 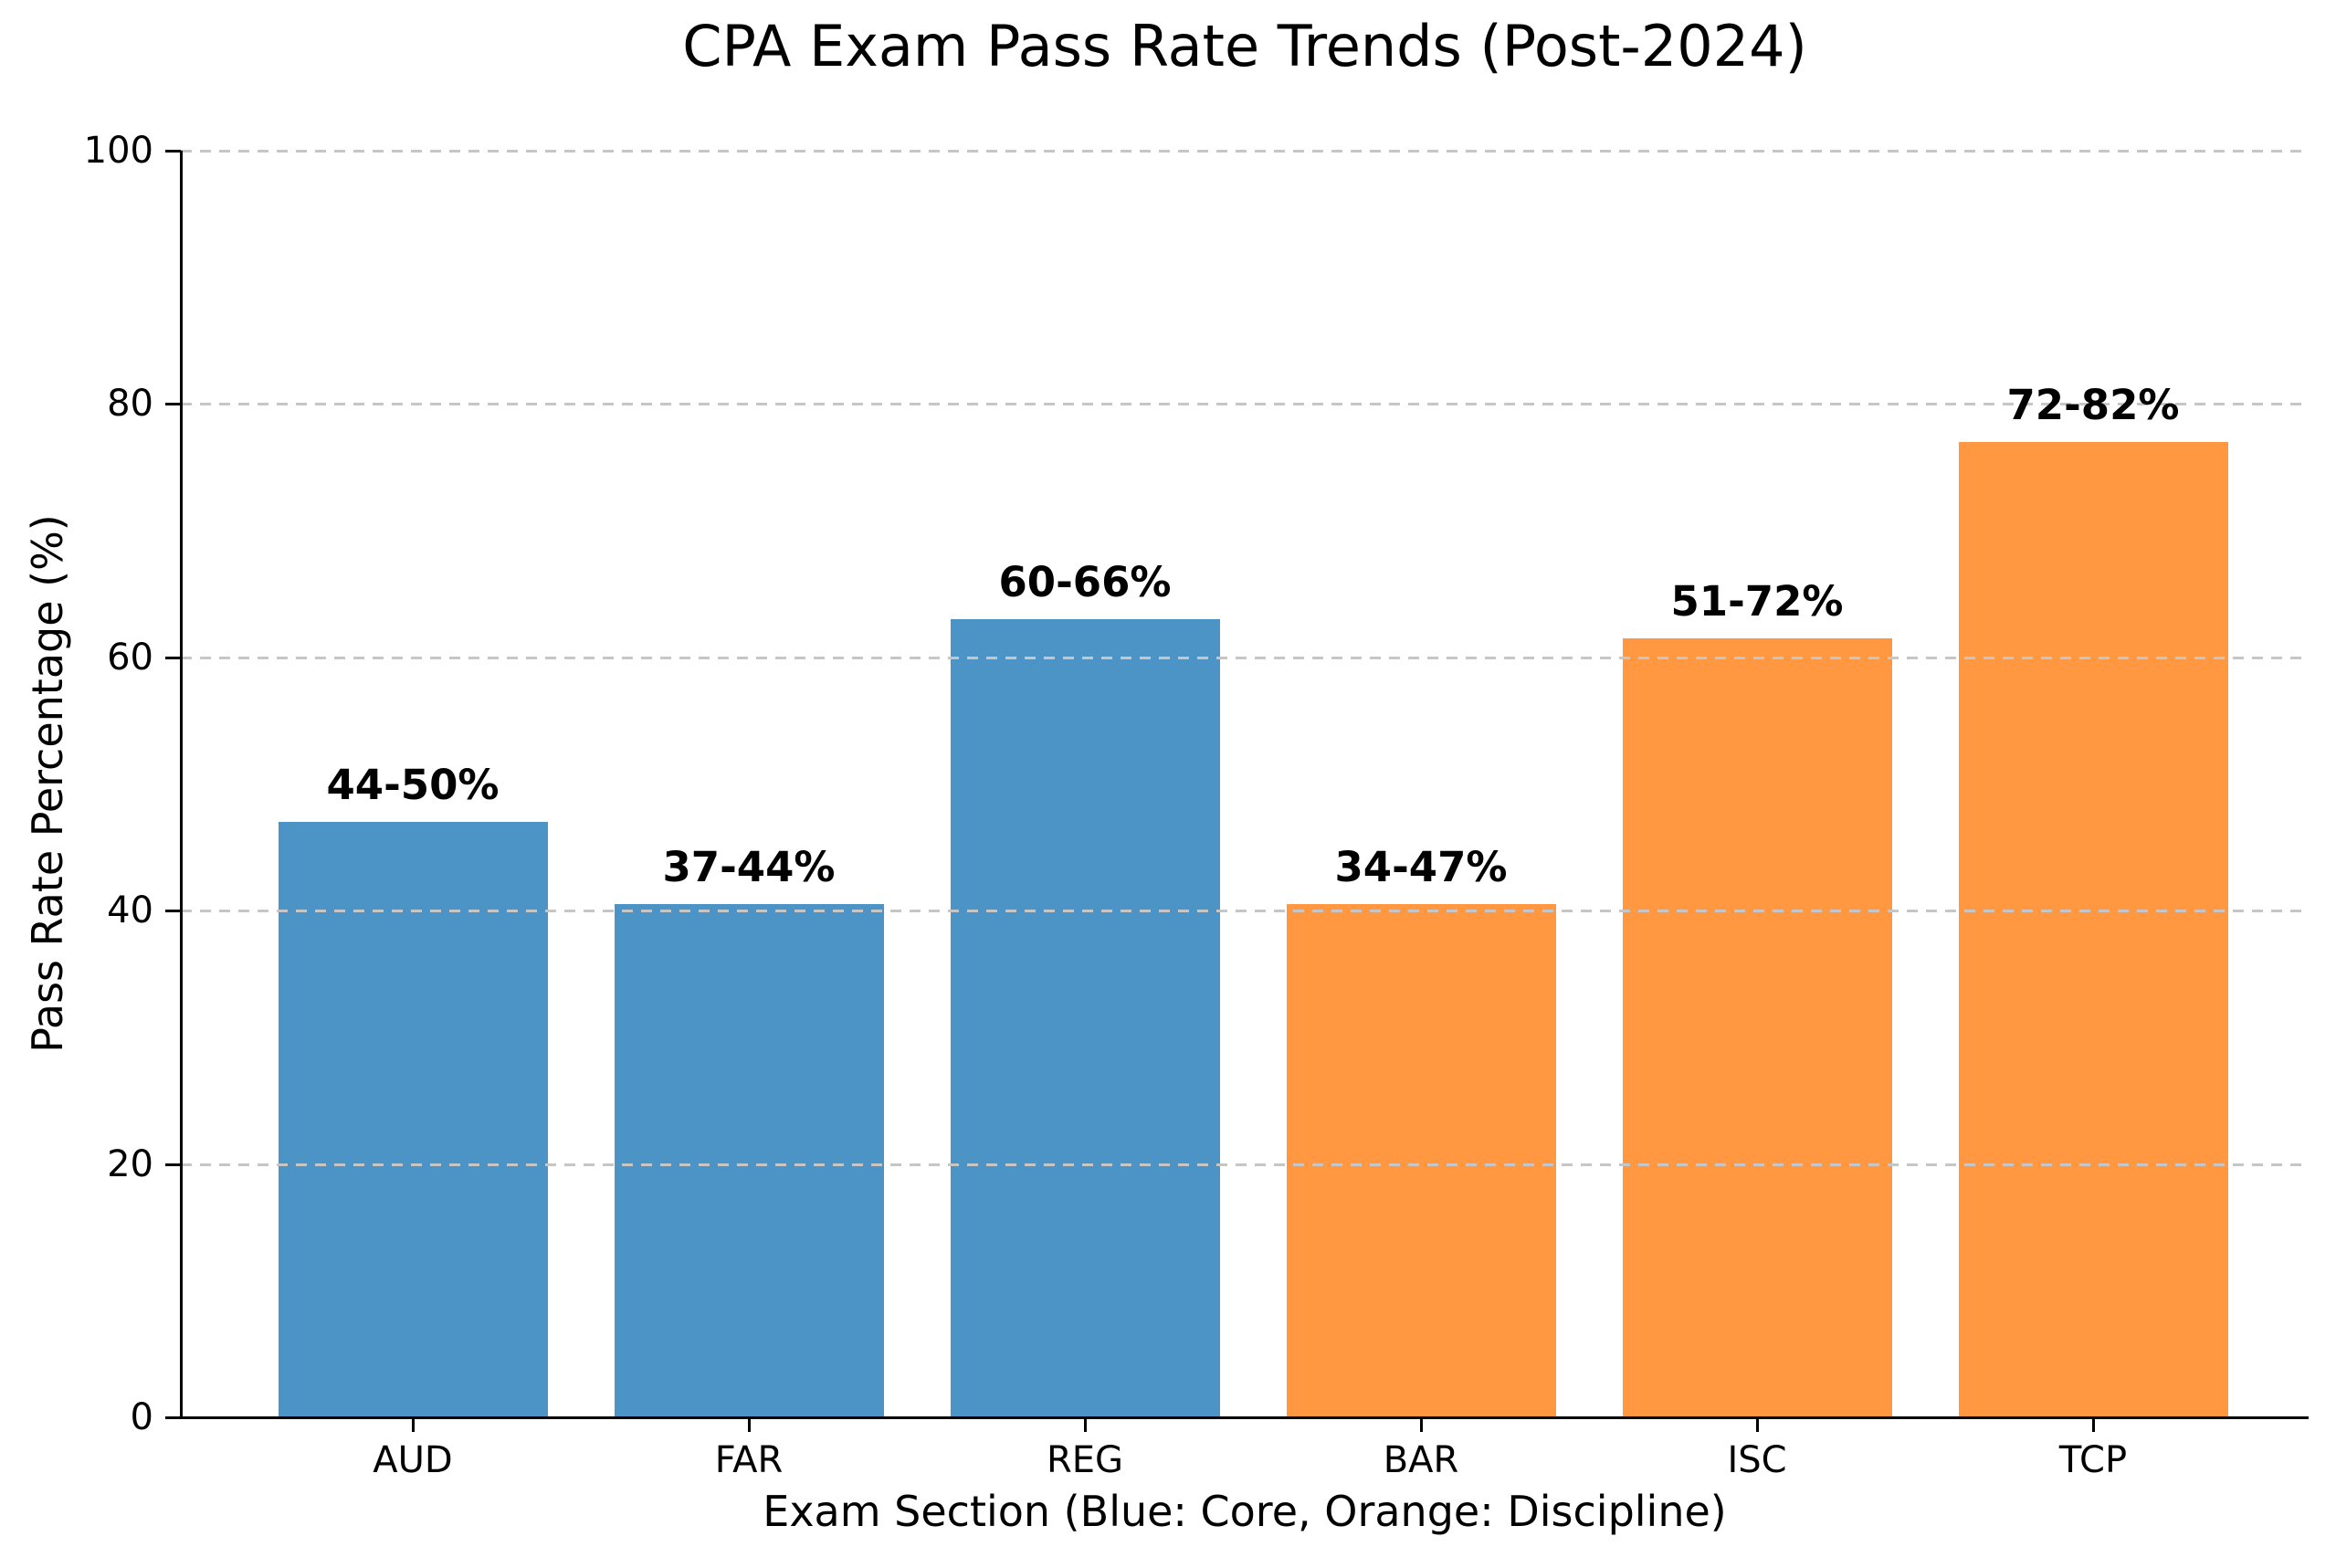 I want to click on y-tick-label-40: 40, so click(x=130, y=910).